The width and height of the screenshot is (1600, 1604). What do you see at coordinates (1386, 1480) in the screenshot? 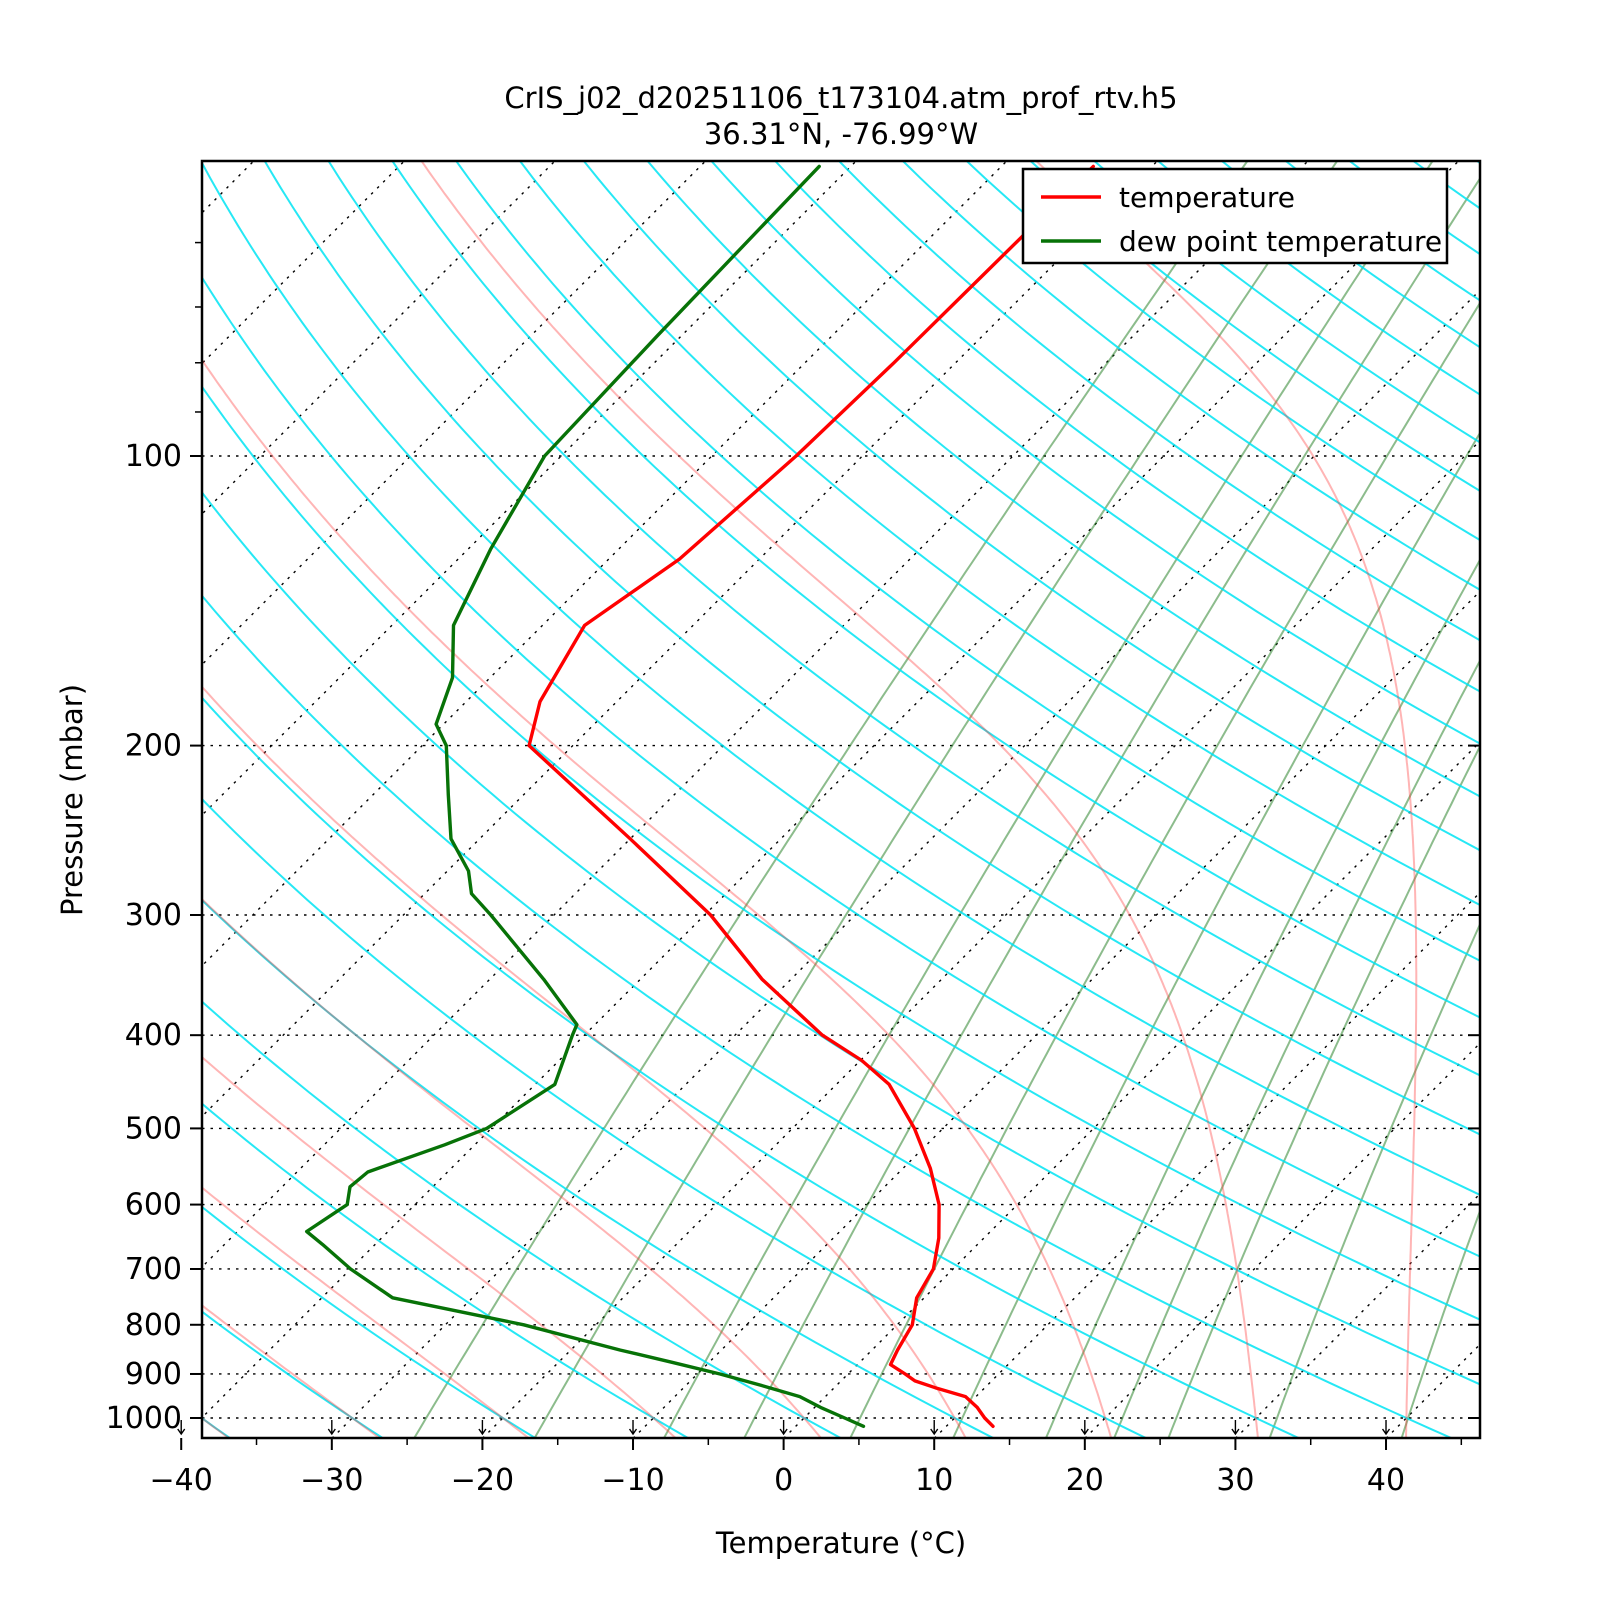
I see `x-tick-label: 40` at bounding box center [1386, 1480].